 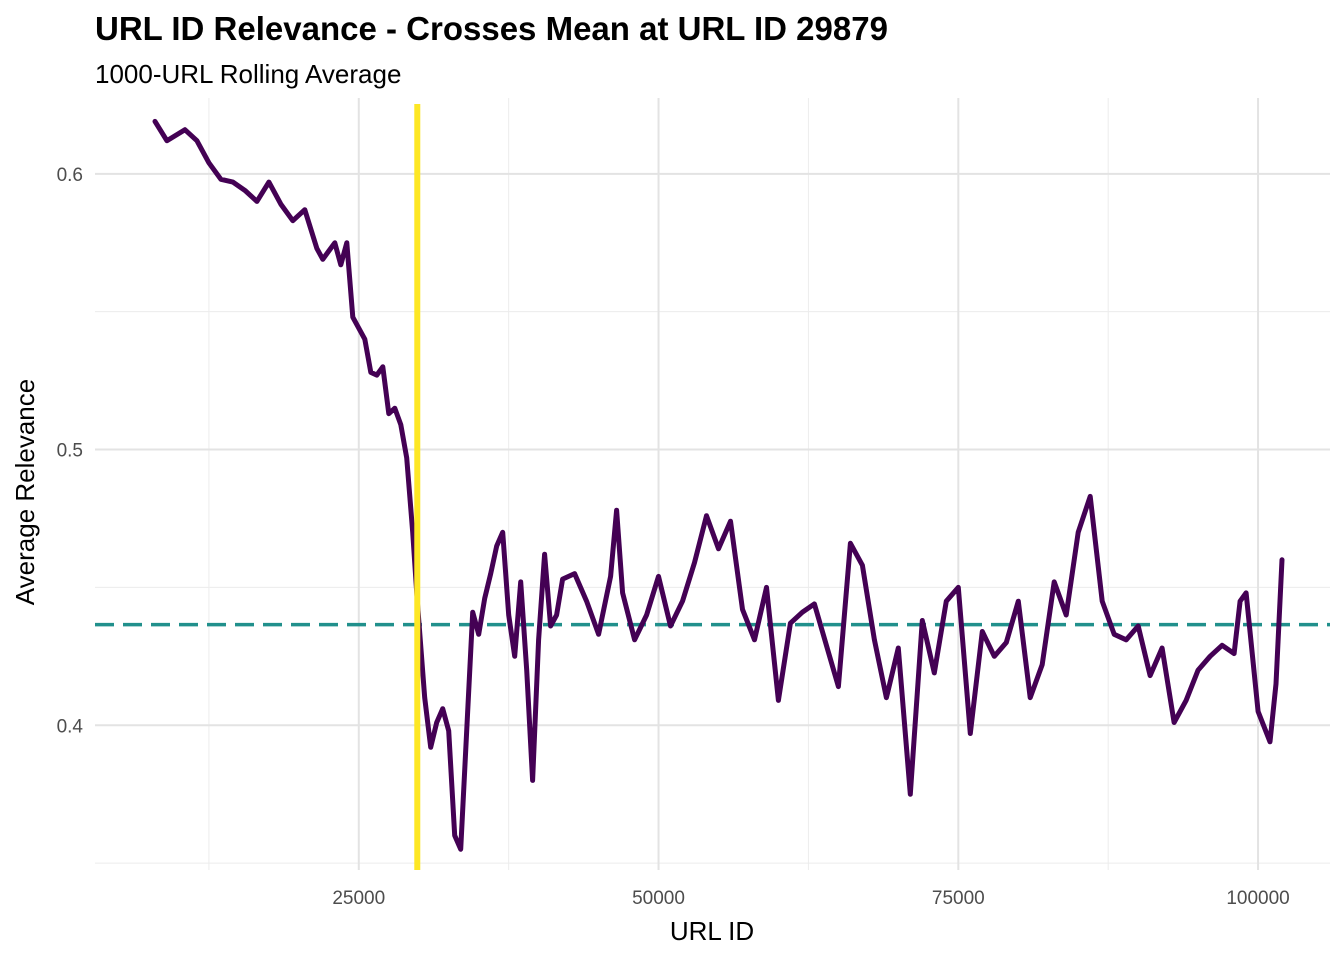 I want to click on x-axis-title: URL ID, so click(x=712, y=931).